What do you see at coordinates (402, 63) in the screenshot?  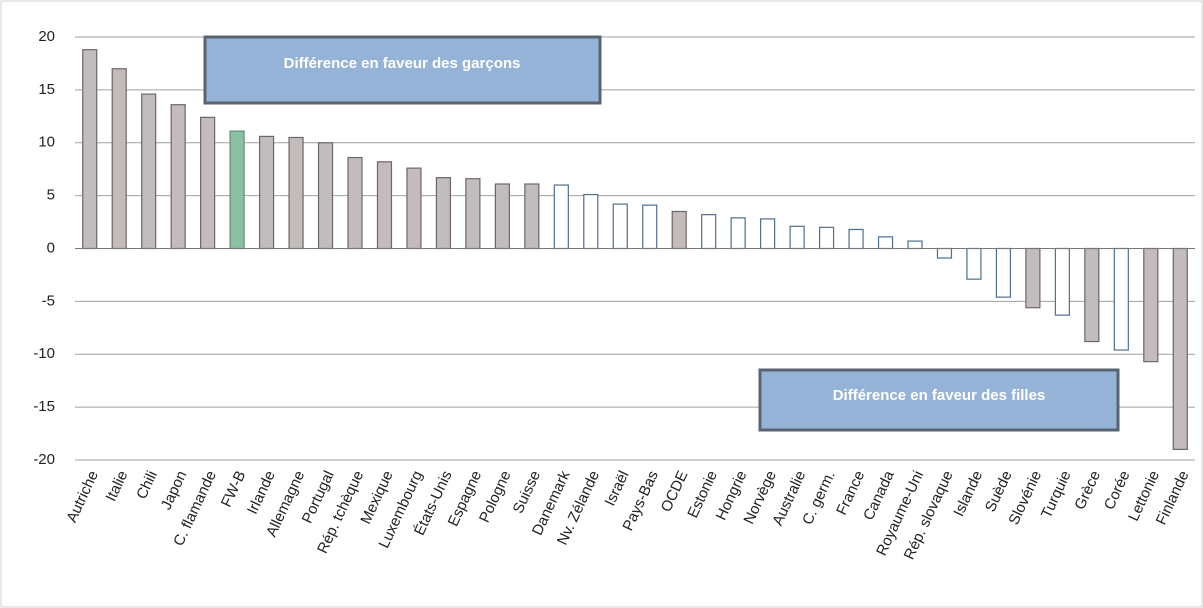 I see `annotation: Différence en faveur des garçons` at bounding box center [402, 63].